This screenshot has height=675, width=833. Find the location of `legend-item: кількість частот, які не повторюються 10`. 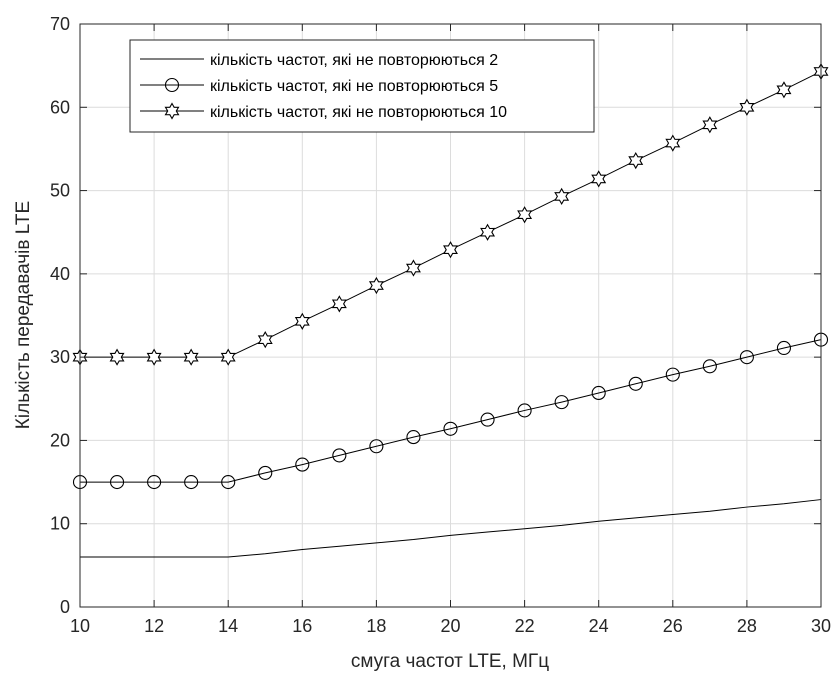

legend-item: кількість частот, які не повторюються 10 is located at coordinates (323, 111).